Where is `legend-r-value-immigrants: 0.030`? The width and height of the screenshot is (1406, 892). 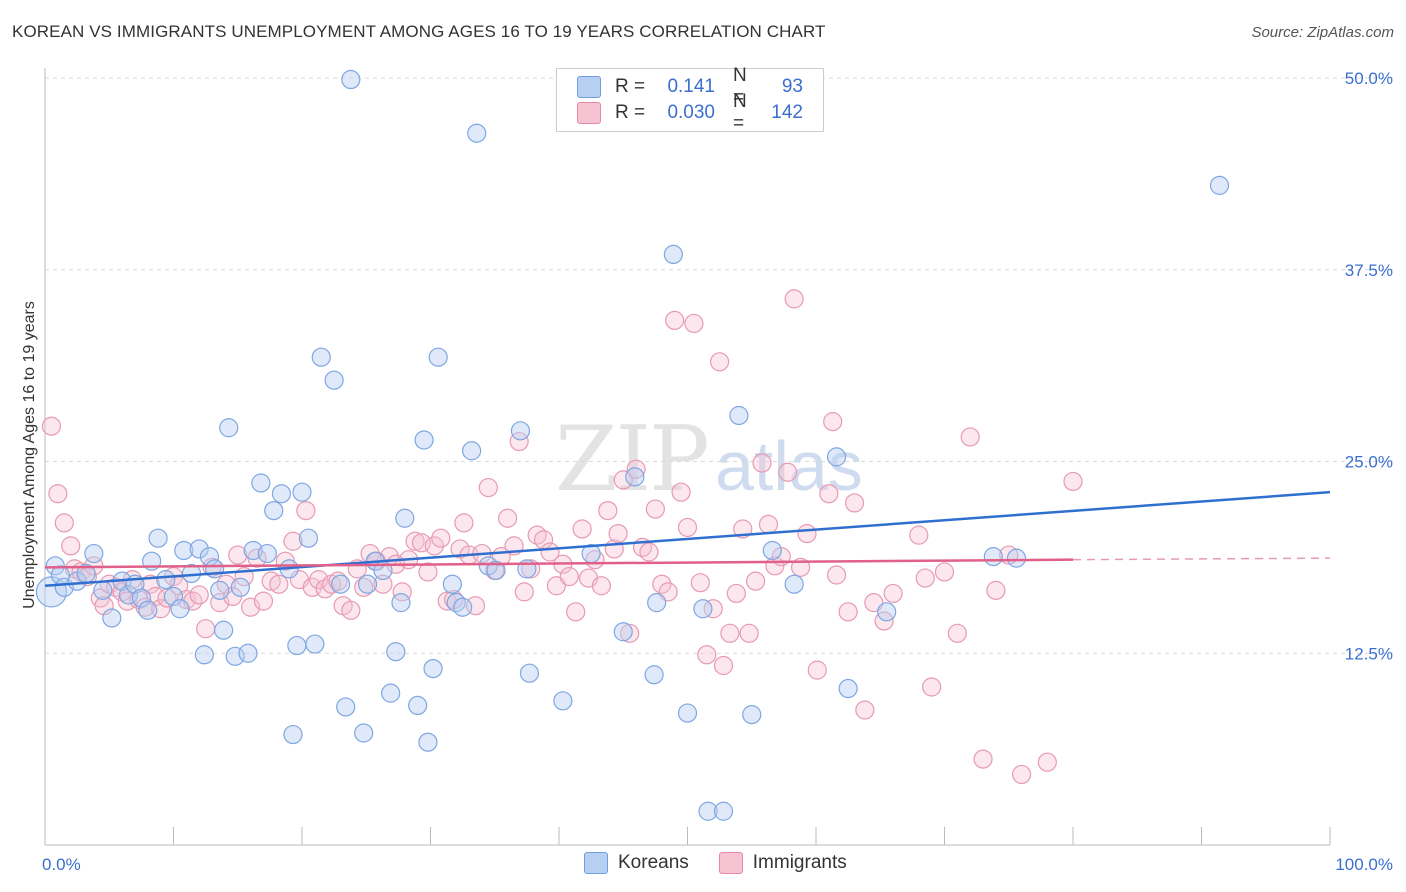 legend-r-value-immigrants: 0.030 is located at coordinates (691, 112).